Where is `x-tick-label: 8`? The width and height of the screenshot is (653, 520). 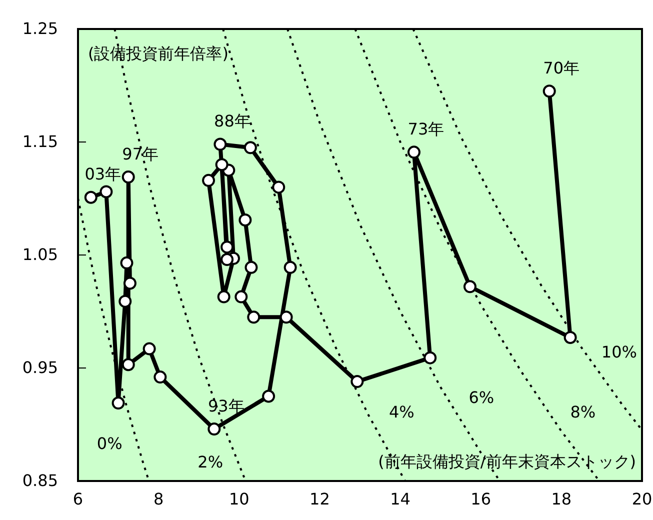 x-tick-label: 8 is located at coordinates (158, 498).